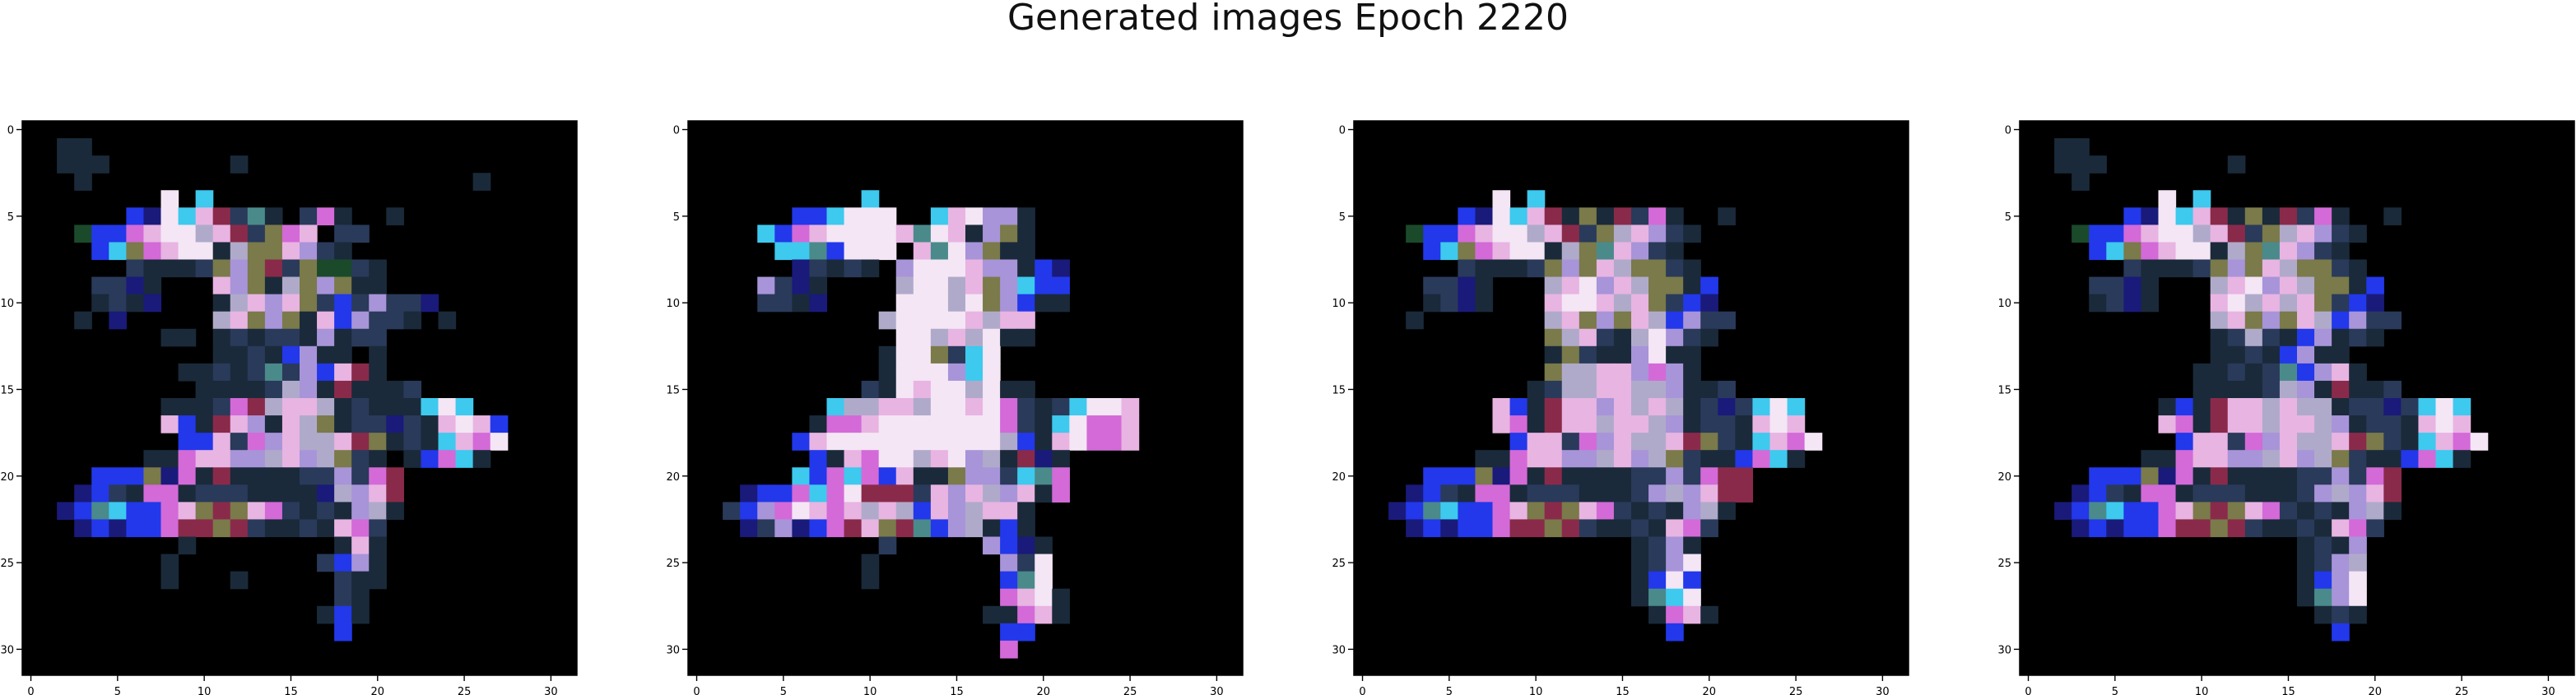 This screenshot has width=2576, height=695. Describe the element at coordinates (1217, 690) in the screenshot. I see `x-tick-label: 30` at that location.